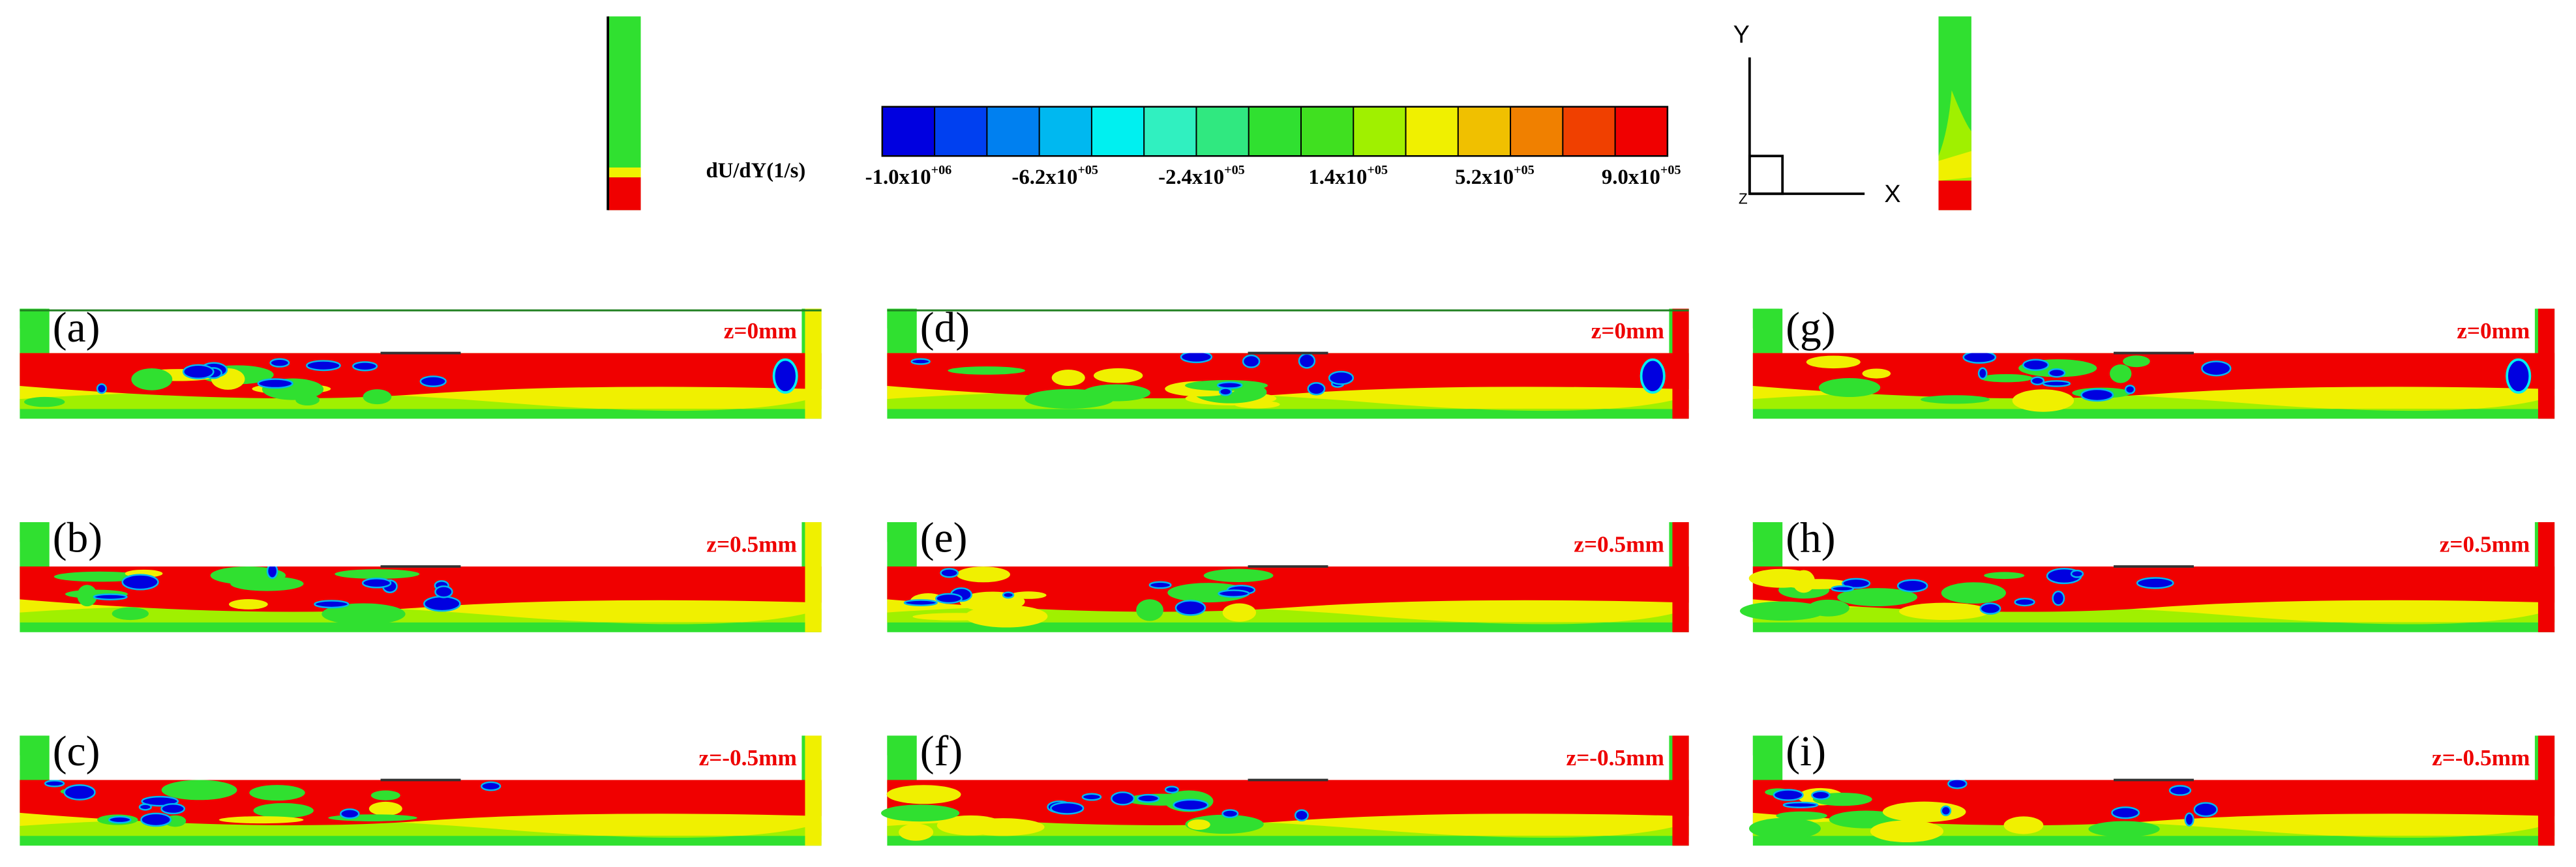 This screenshot has width=2576, height=867. I want to click on panel-label: (e), so click(944, 537).